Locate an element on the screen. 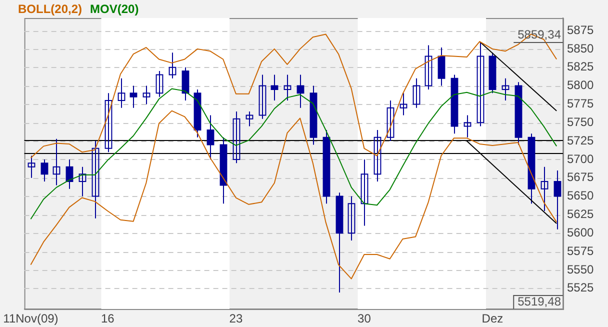  y-tick-label: 5750 is located at coordinates (580, 121).